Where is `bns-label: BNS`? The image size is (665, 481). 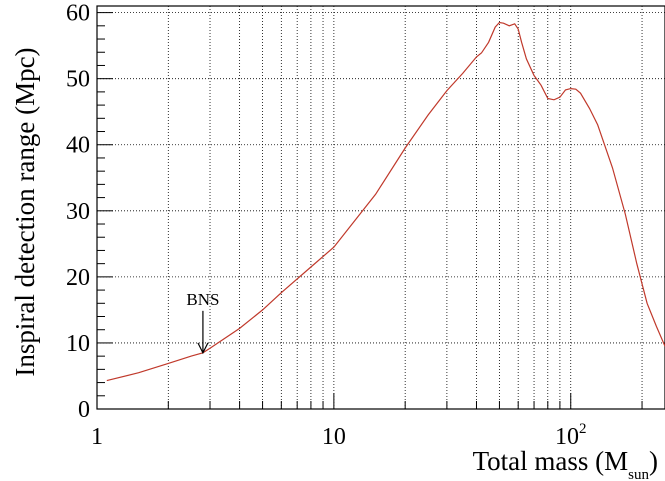 bns-label: BNS is located at coordinates (202, 299).